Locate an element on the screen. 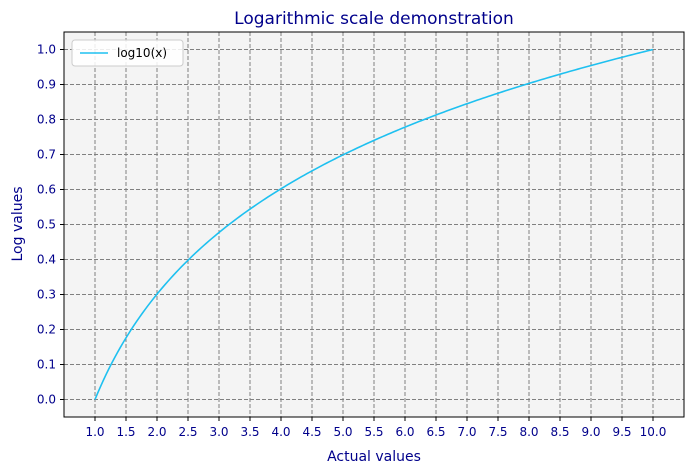  y-tick-label: 1.0 is located at coordinates (46, 50).